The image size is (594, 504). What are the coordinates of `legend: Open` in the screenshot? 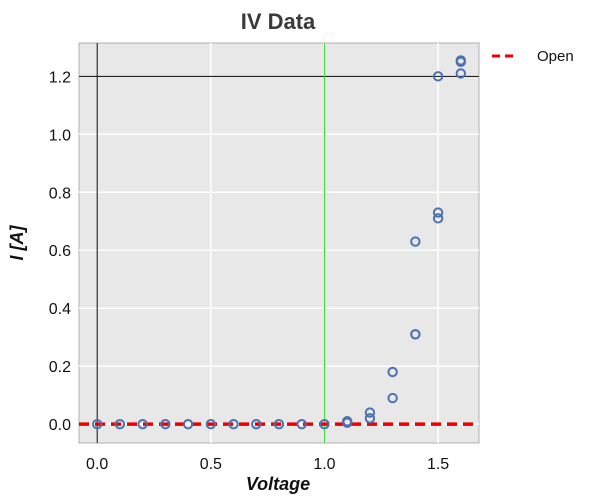 It's located at (533, 56).